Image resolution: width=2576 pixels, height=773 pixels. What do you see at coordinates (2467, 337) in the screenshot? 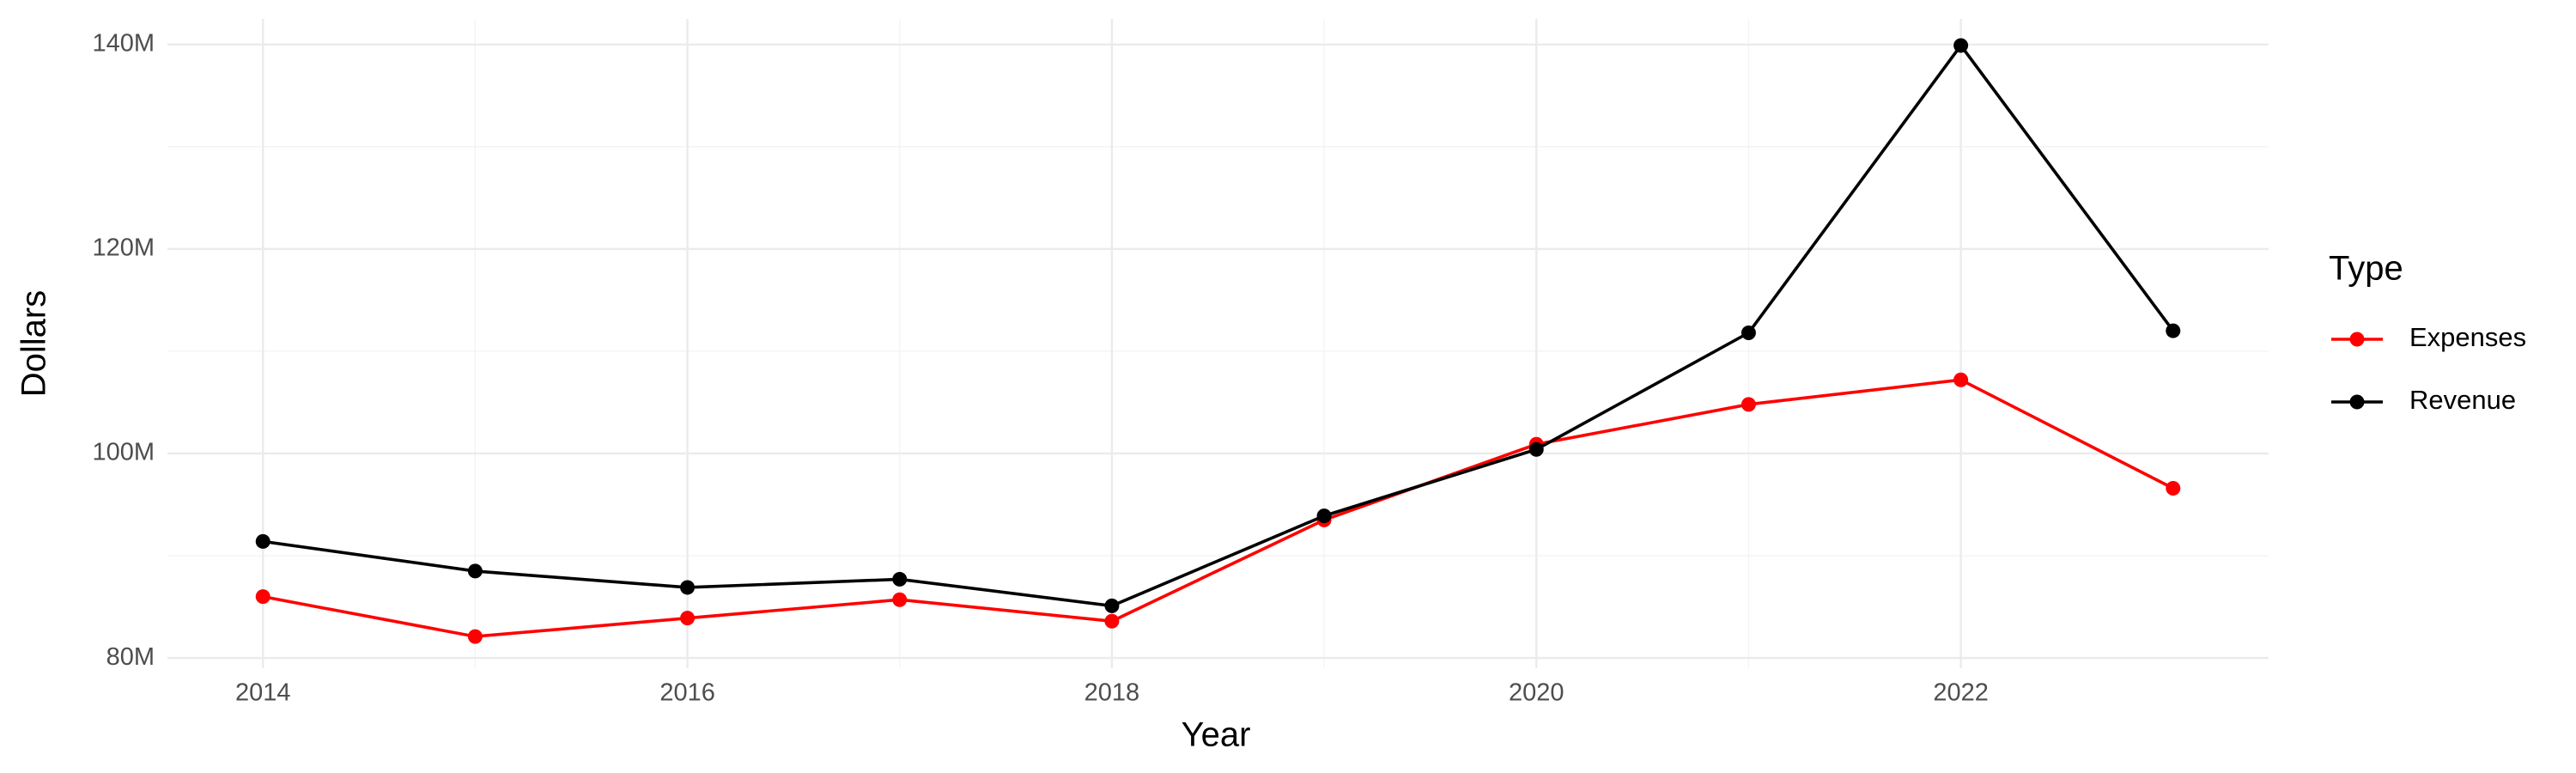
I see `legend-label: Expenses` at bounding box center [2467, 337].